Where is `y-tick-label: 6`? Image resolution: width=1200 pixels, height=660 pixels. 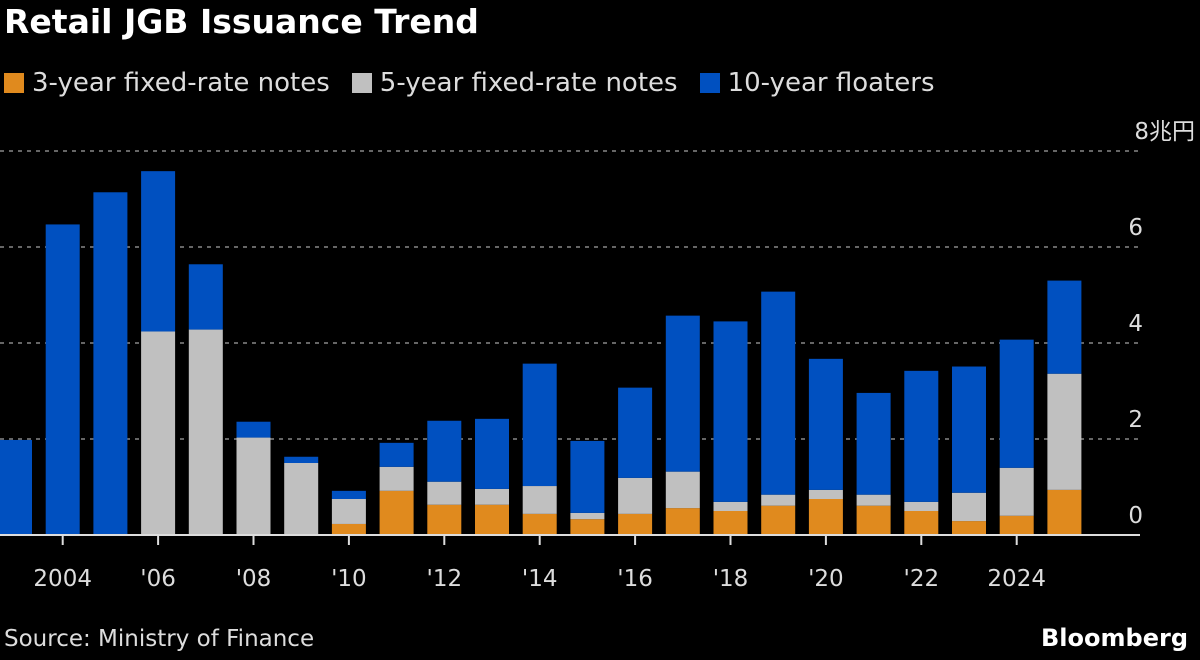 y-tick-label: 6 is located at coordinates (1135, 228).